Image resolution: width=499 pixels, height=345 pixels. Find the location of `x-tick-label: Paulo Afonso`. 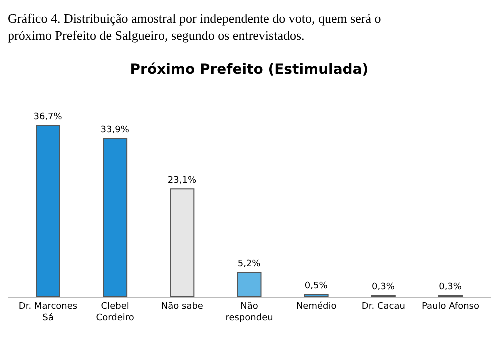

x-tick-label: Paulo Afonso is located at coordinates (451, 307).